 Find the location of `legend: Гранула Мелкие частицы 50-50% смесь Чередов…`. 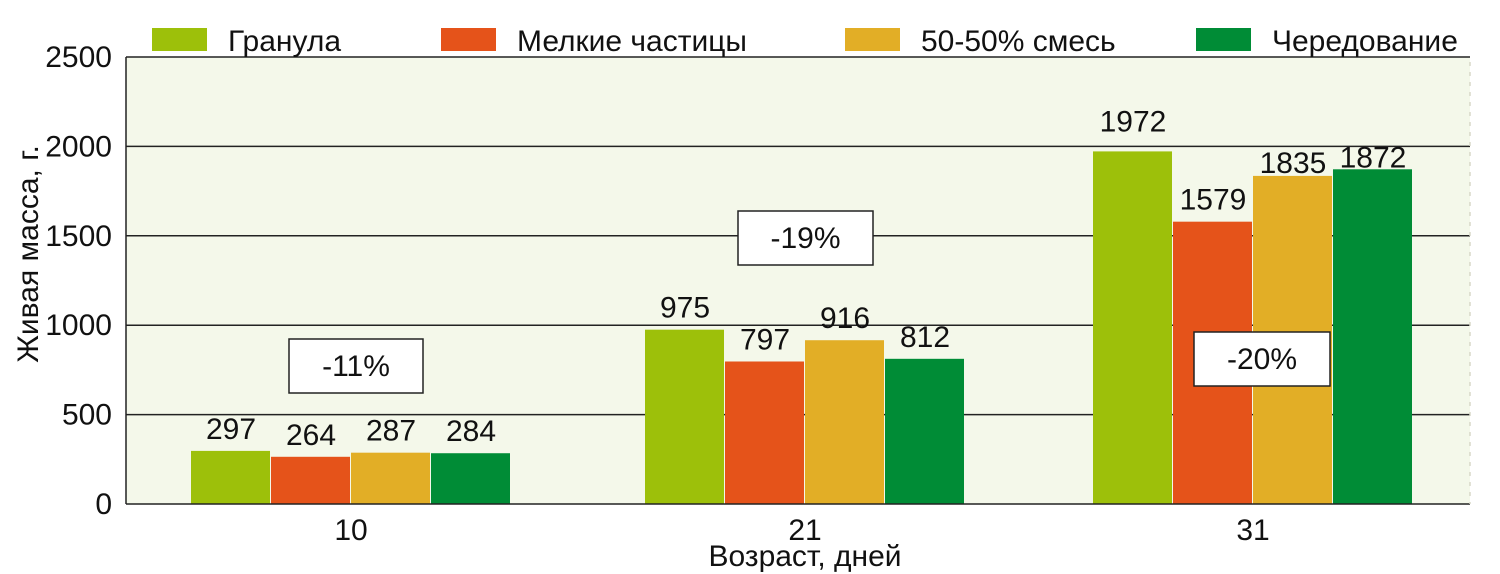

legend: Гранула Мелкие частицы 50-50% смесь Чередов… is located at coordinates (805, 41).